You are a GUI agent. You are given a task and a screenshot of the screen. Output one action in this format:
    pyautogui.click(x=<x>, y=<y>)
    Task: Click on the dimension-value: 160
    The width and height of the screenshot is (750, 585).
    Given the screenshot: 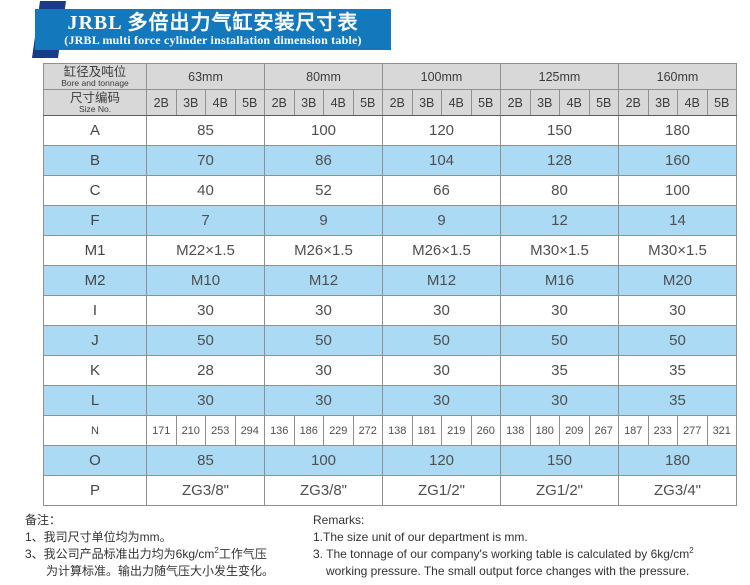 What is the action you would take?
    pyautogui.click(x=677, y=160)
    